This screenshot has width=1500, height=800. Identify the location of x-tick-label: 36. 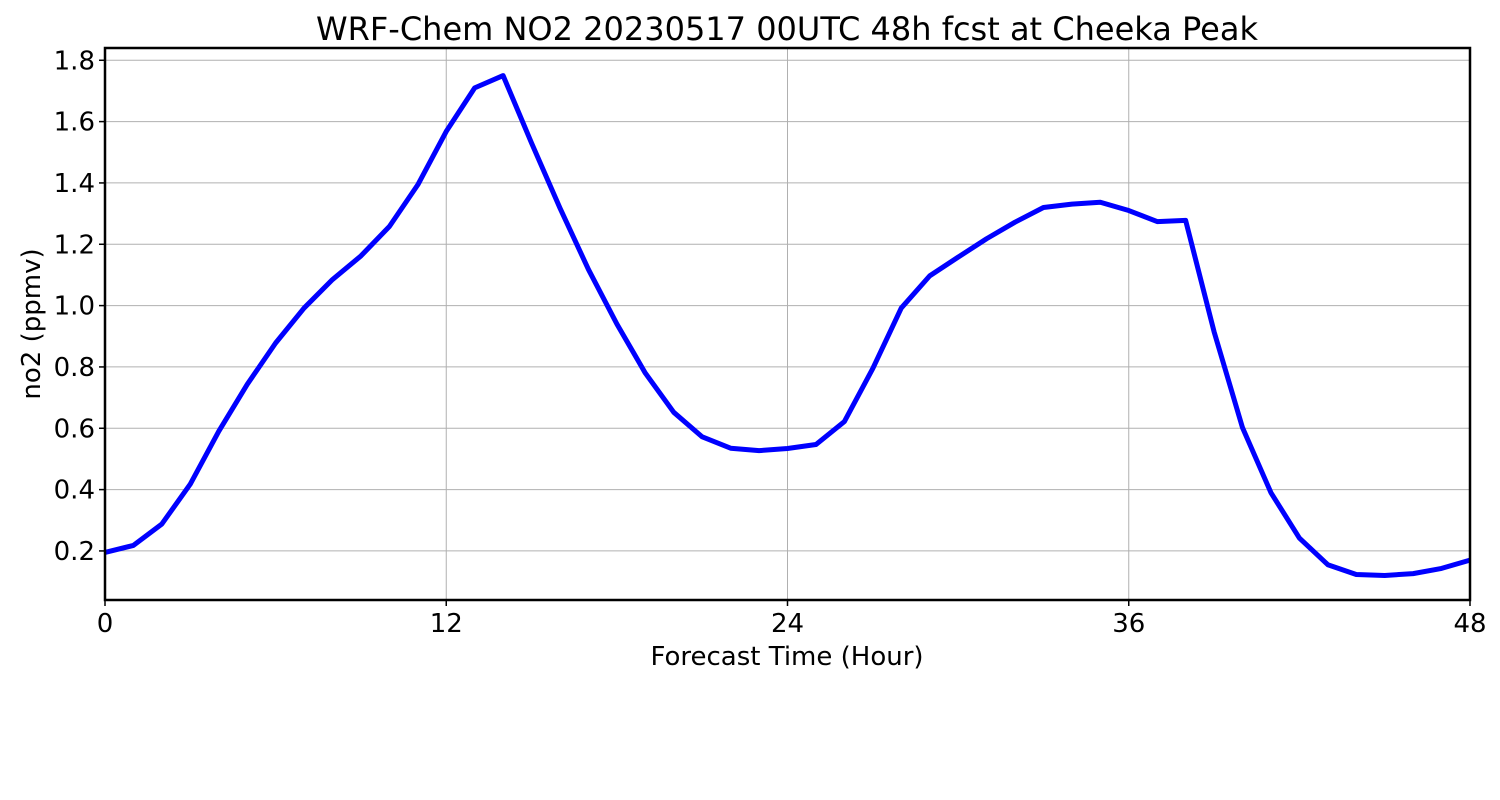
(1128, 624).